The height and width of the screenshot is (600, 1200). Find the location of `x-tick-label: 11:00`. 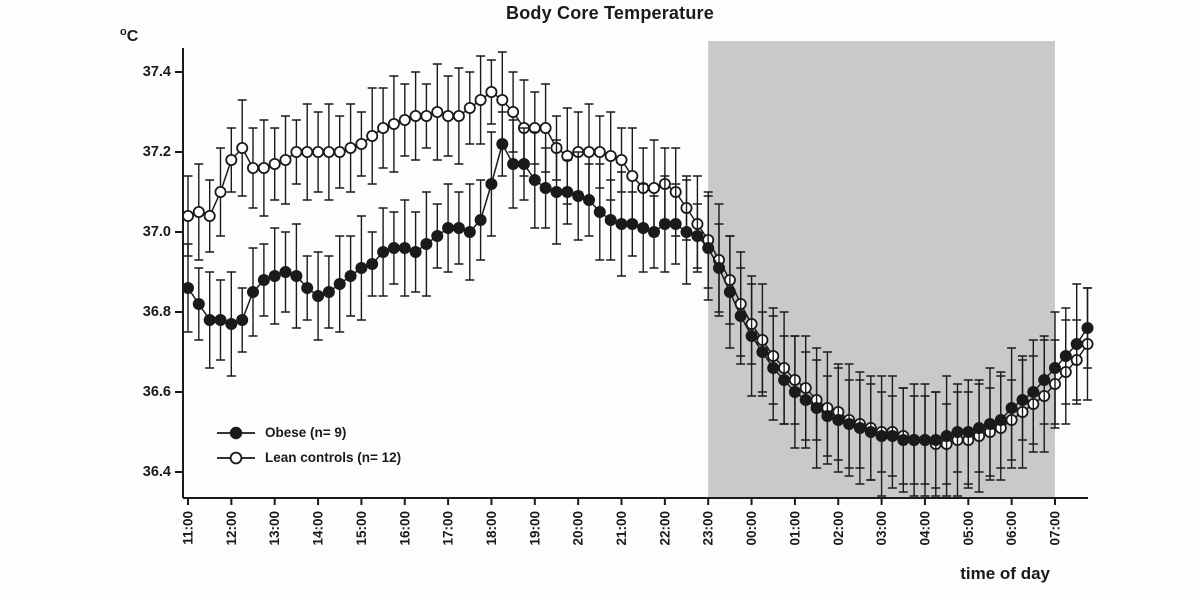

x-tick-label: 11:00 is located at coordinates (188, 528).